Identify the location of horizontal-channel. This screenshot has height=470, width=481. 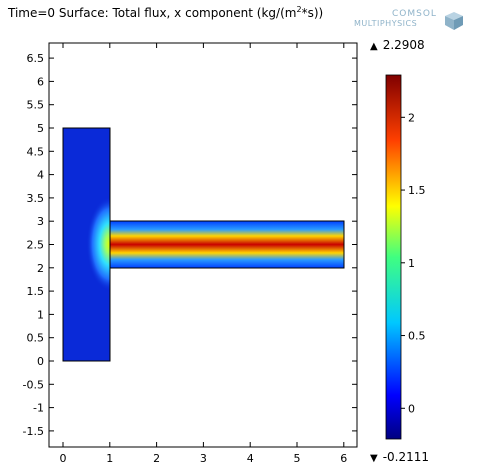
(227, 244).